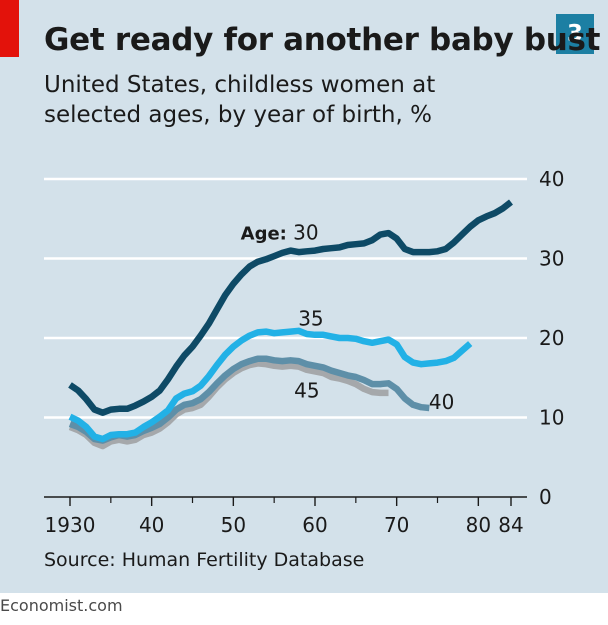 This screenshot has width=608, height=625. Describe the element at coordinates (310, 318) in the screenshot. I see `series-label-age35: 35` at that location.